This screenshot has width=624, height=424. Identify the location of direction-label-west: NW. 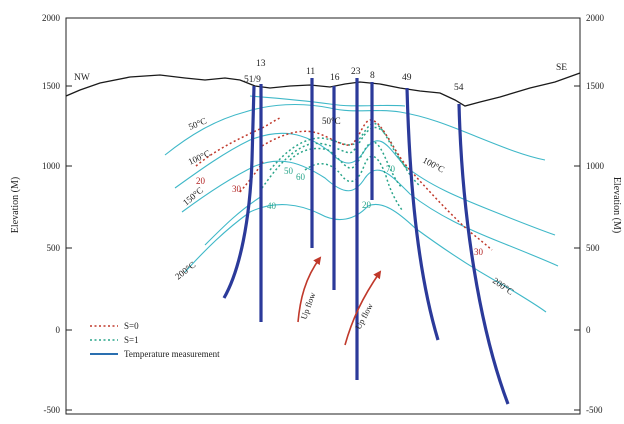
(82, 78).